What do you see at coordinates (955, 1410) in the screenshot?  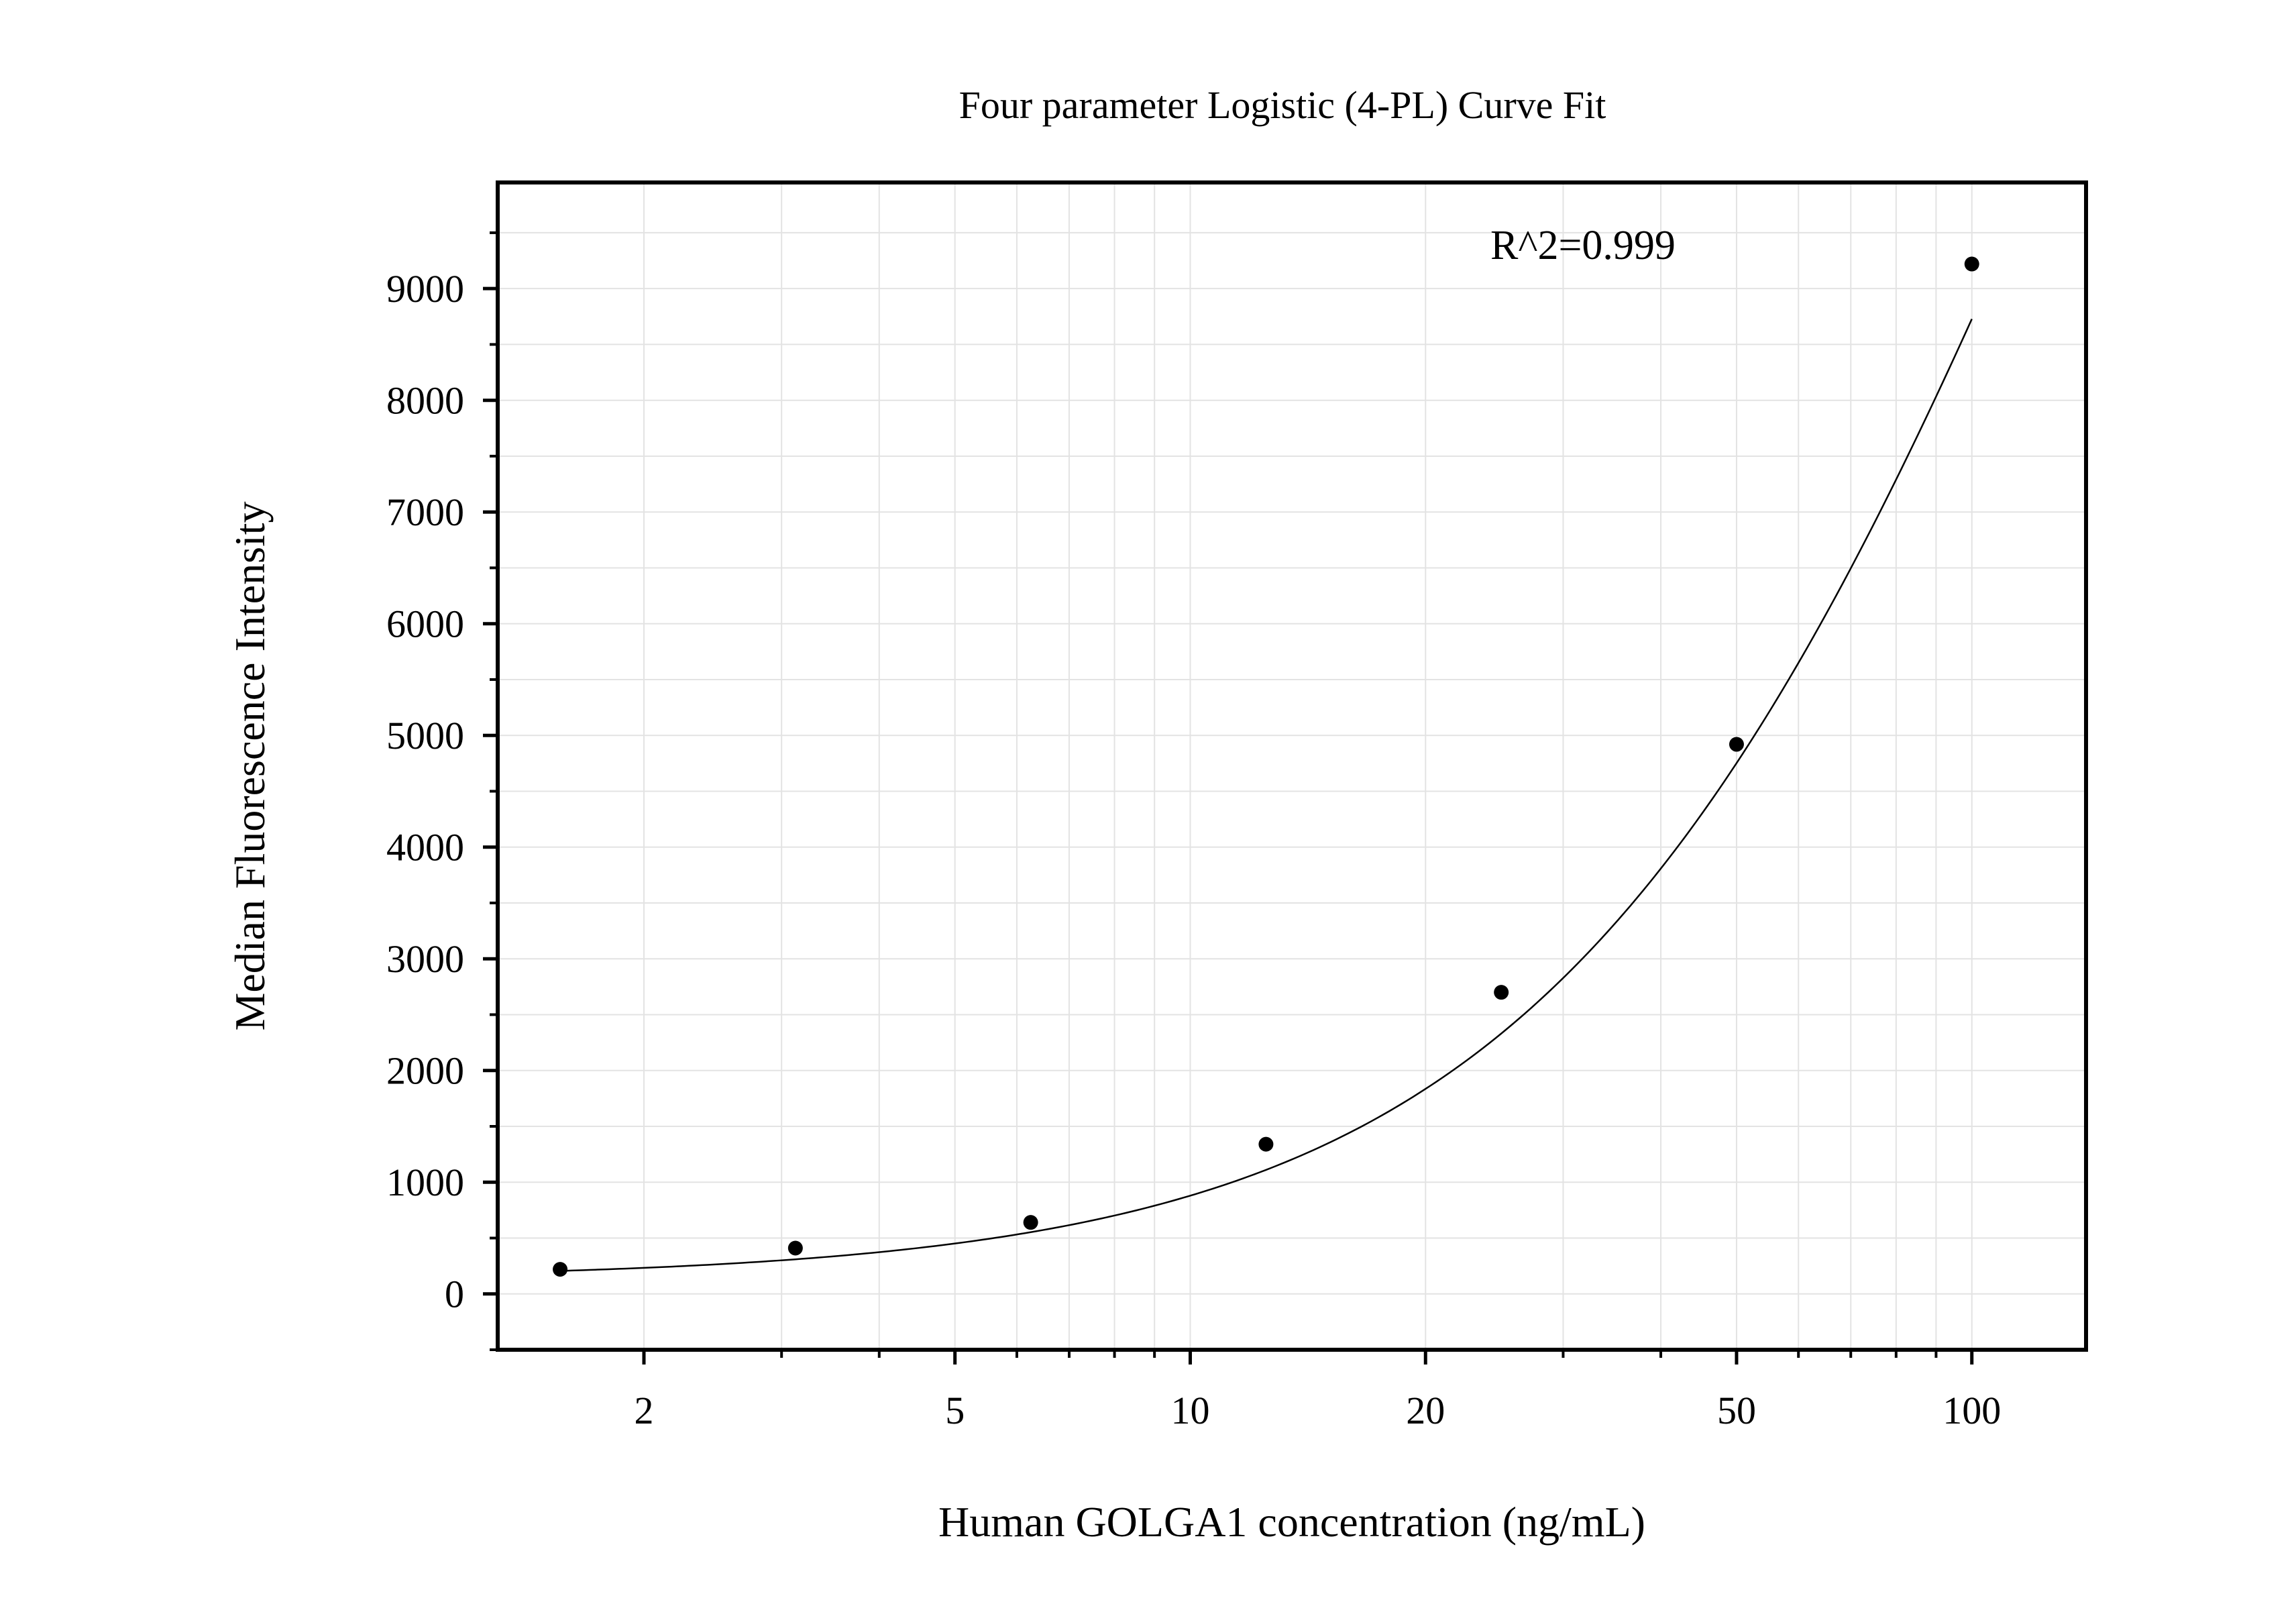 I see `x-tick-label: 5` at bounding box center [955, 1410].